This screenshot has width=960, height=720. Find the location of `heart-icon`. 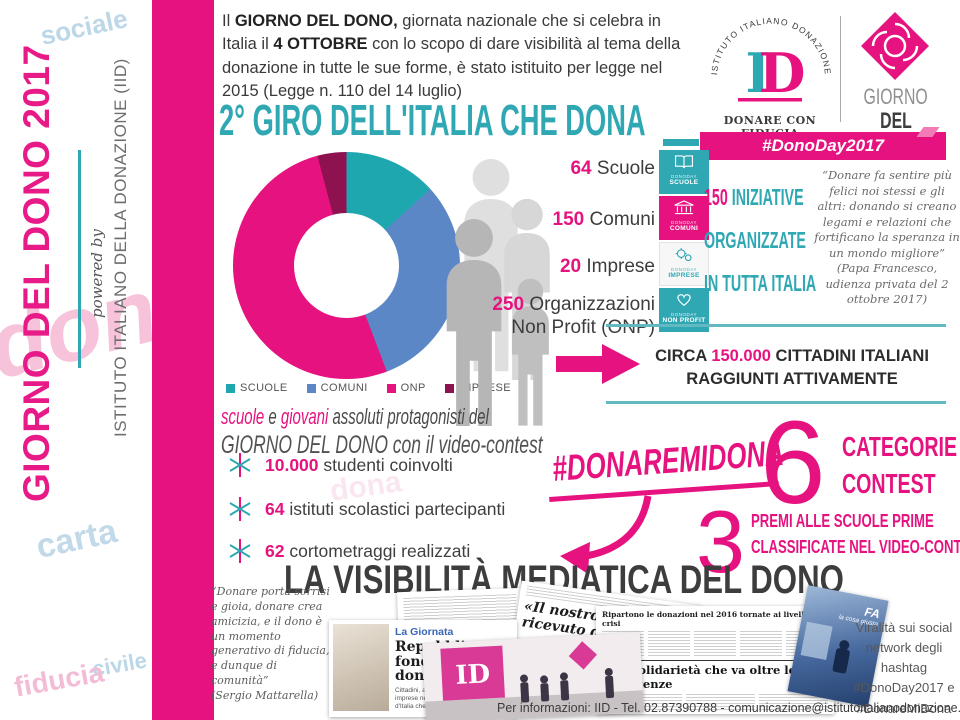

heart-icon is located at coordinates (684, 300).